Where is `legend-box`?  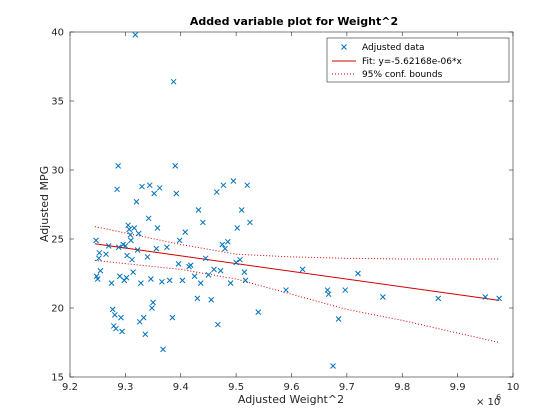
legend-box is located at coordinates (418, 60).